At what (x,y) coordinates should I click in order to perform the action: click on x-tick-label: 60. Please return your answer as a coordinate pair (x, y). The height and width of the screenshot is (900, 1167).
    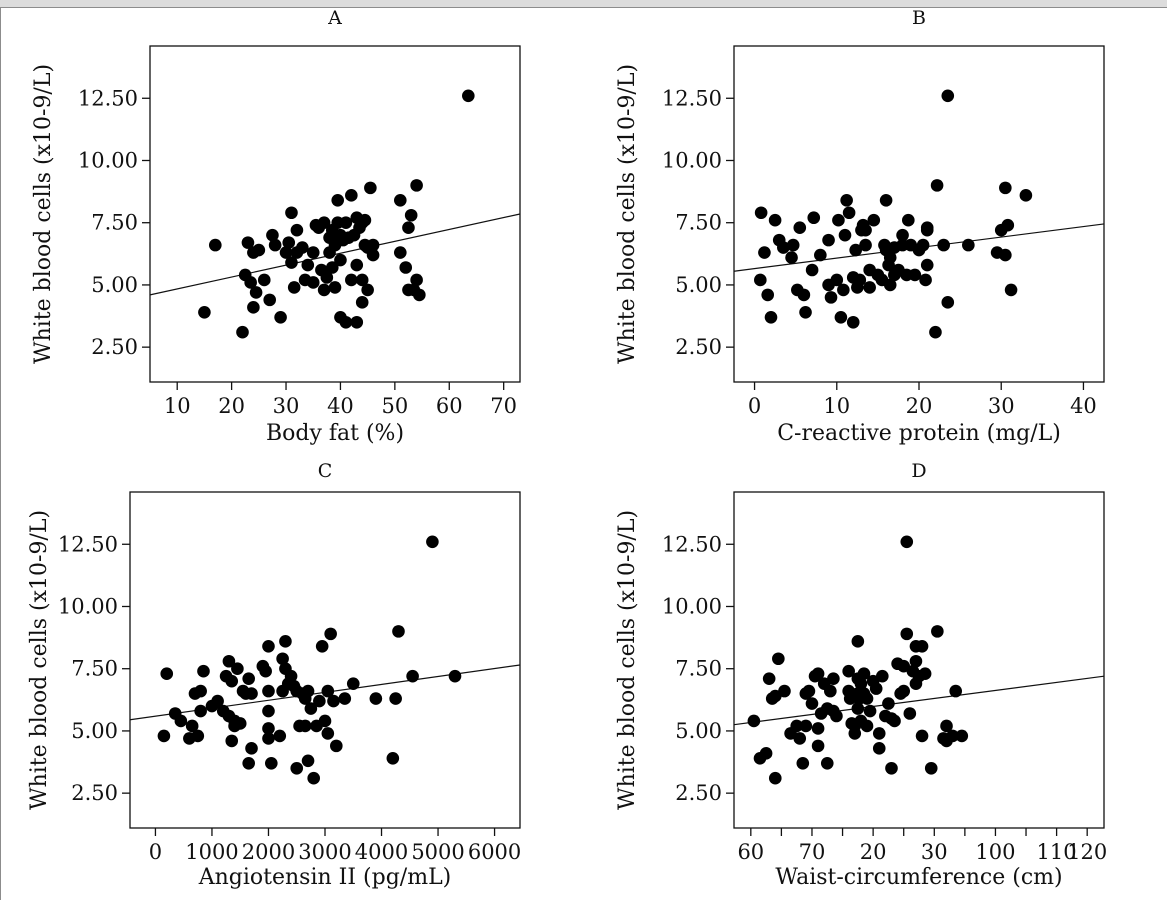
    Looking at the image, I should click on (750, 852).